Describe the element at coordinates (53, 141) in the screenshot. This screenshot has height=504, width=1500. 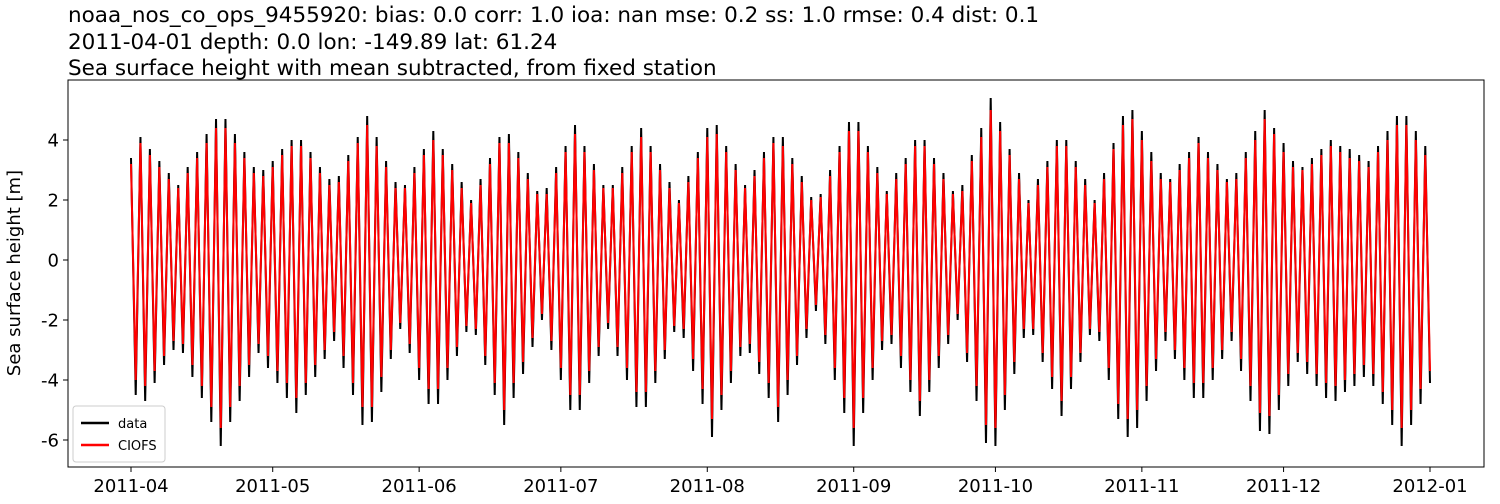
I see `y-tick-label: 4` at that location.